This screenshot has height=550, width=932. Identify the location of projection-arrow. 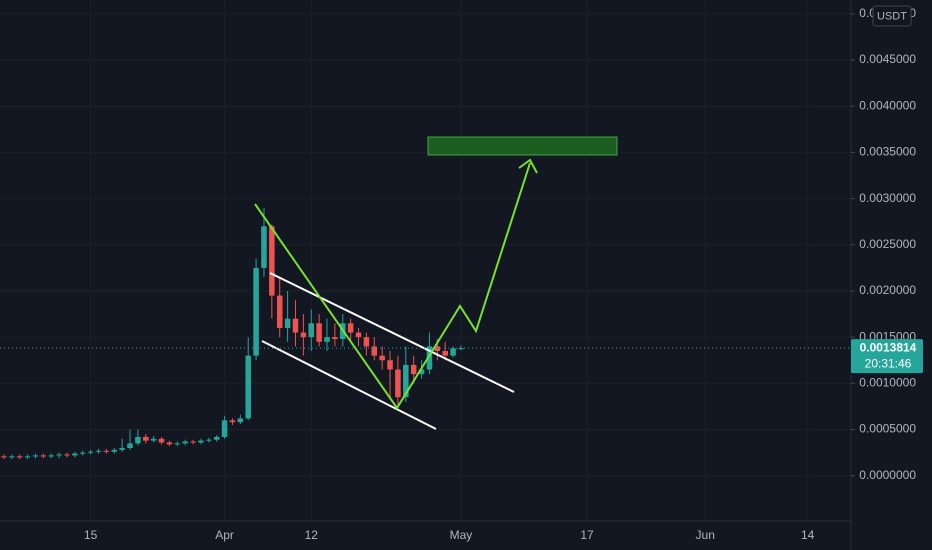
(528, 166).